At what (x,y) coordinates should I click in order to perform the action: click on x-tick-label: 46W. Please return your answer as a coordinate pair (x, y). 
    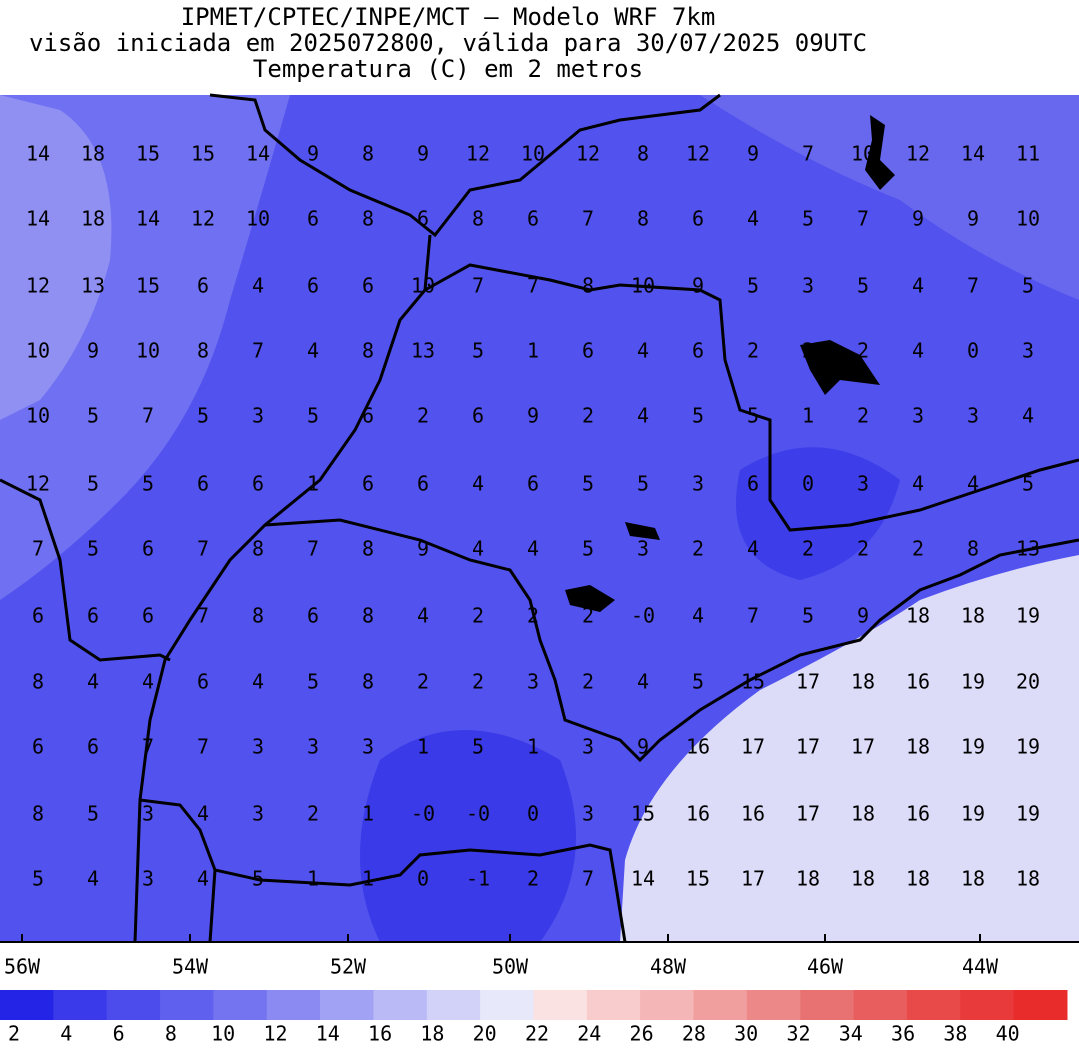
    Looking at the image, I should click on (825, 967).